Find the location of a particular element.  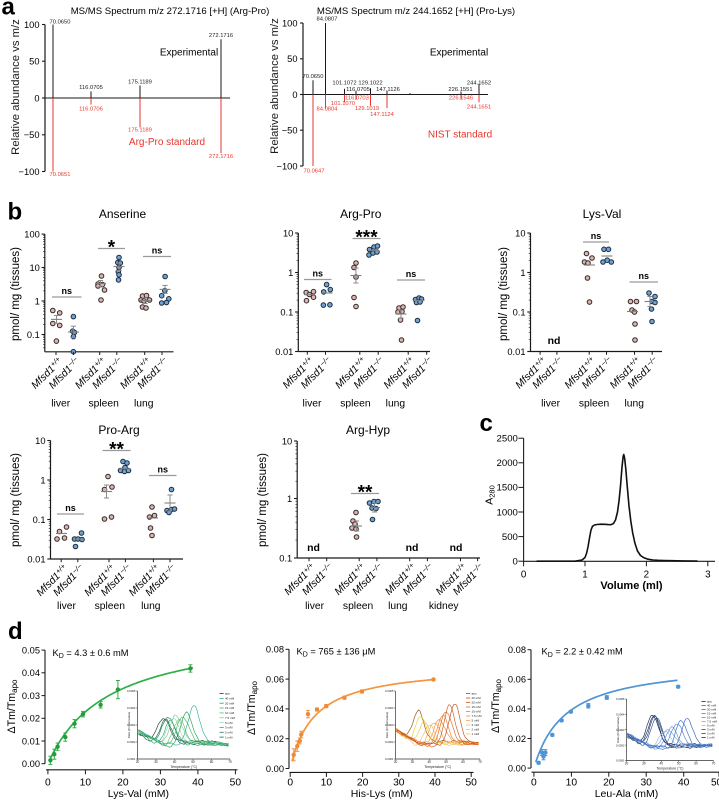

svg-text: 70 is located at coordinates (714, 764).